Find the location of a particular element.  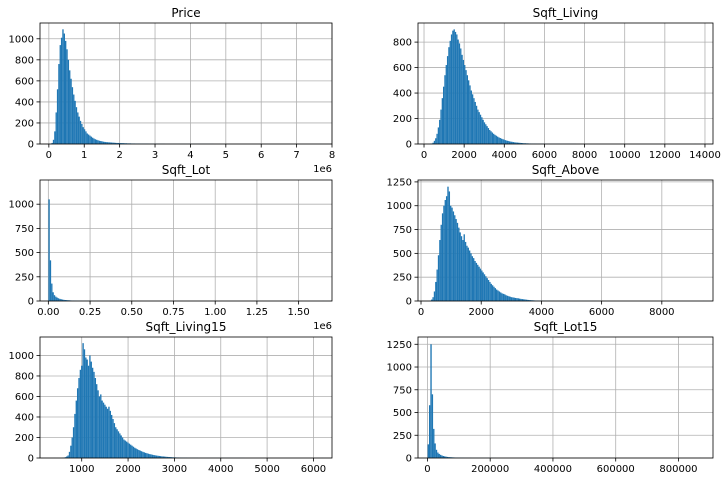

x-tick-label: 200000 is located at coordinates (490, 469).